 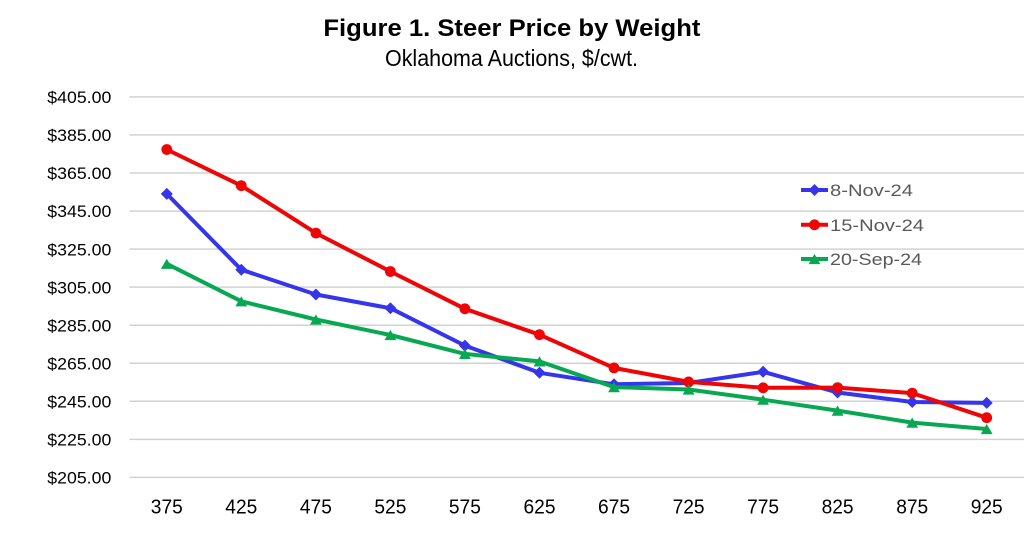 I want to click on svg-text: $305.00, so click(x=79, y=287).